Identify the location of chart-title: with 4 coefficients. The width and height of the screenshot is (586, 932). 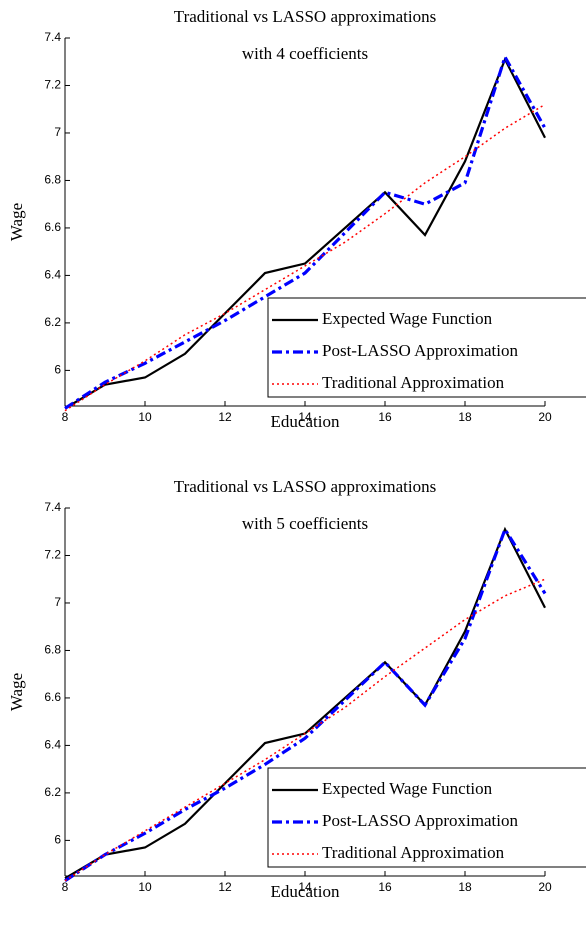
(305, 53).